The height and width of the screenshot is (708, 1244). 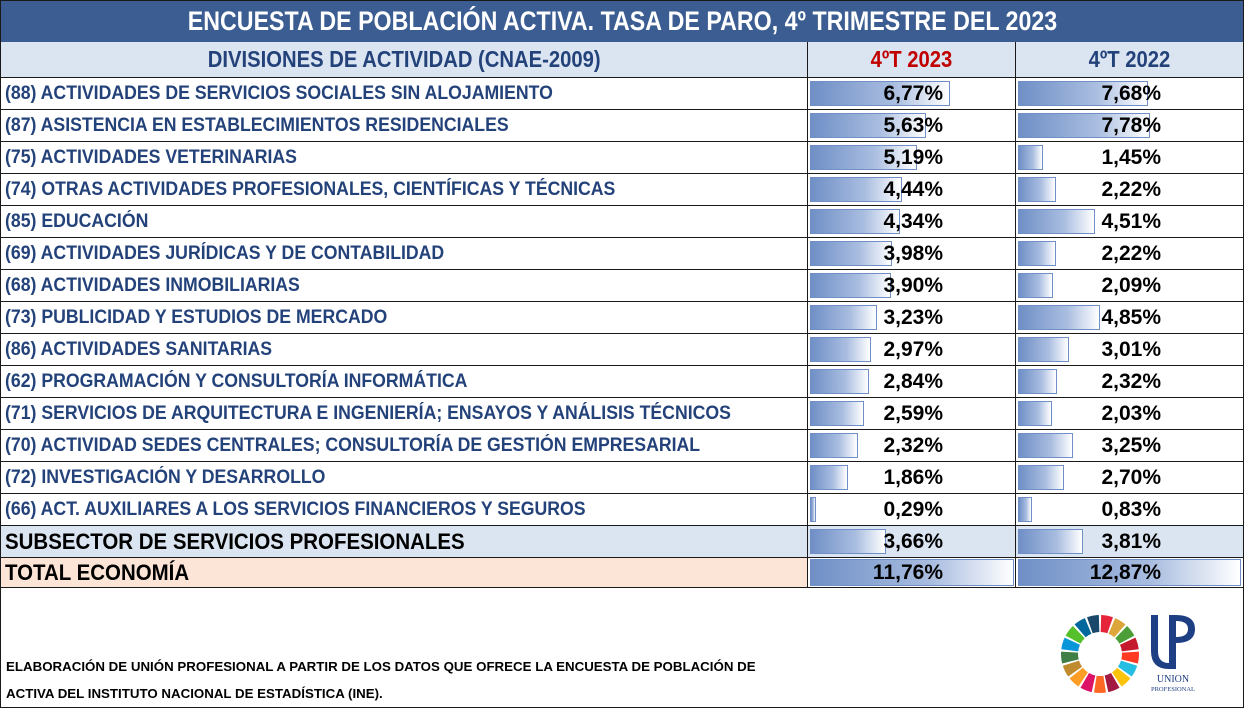 What do you see at coordinates (77, 221) in the screenshot?
I see `row-label: (85) EDUCACIÓN` at bounding box center [77, 221].